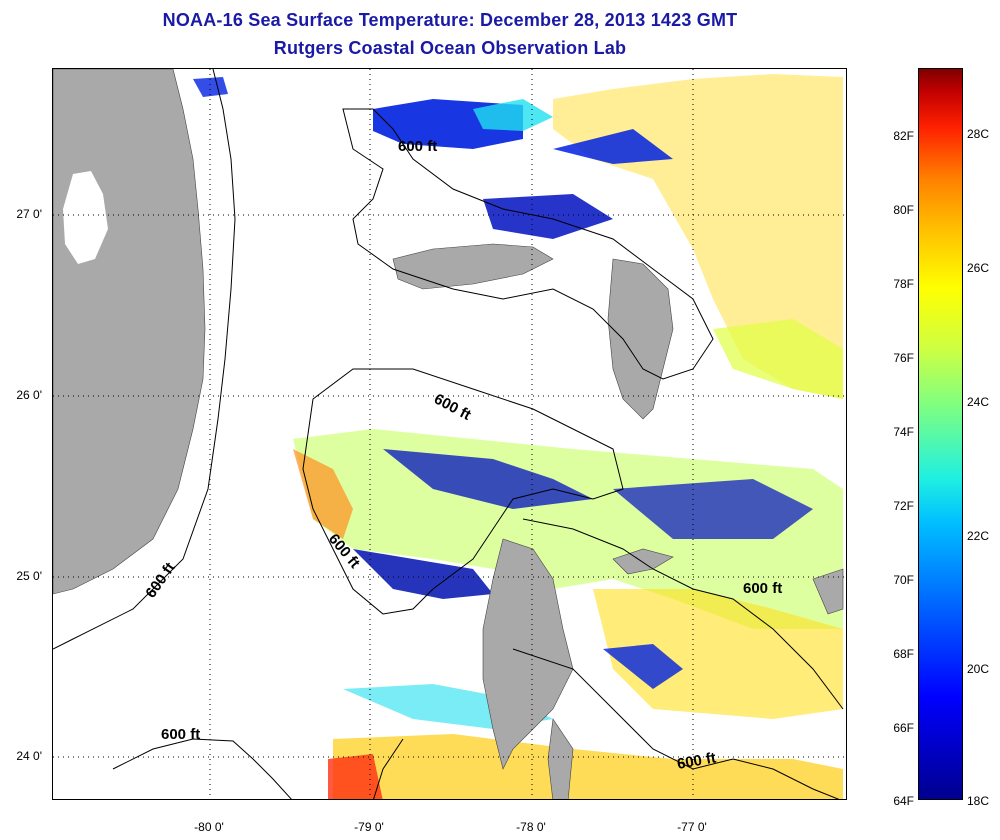 This screenshot has height=840, width=1000. Describe the element at coordinates (29, 214) in the screenshot. I see `lat-label: 27 0'` at that location.